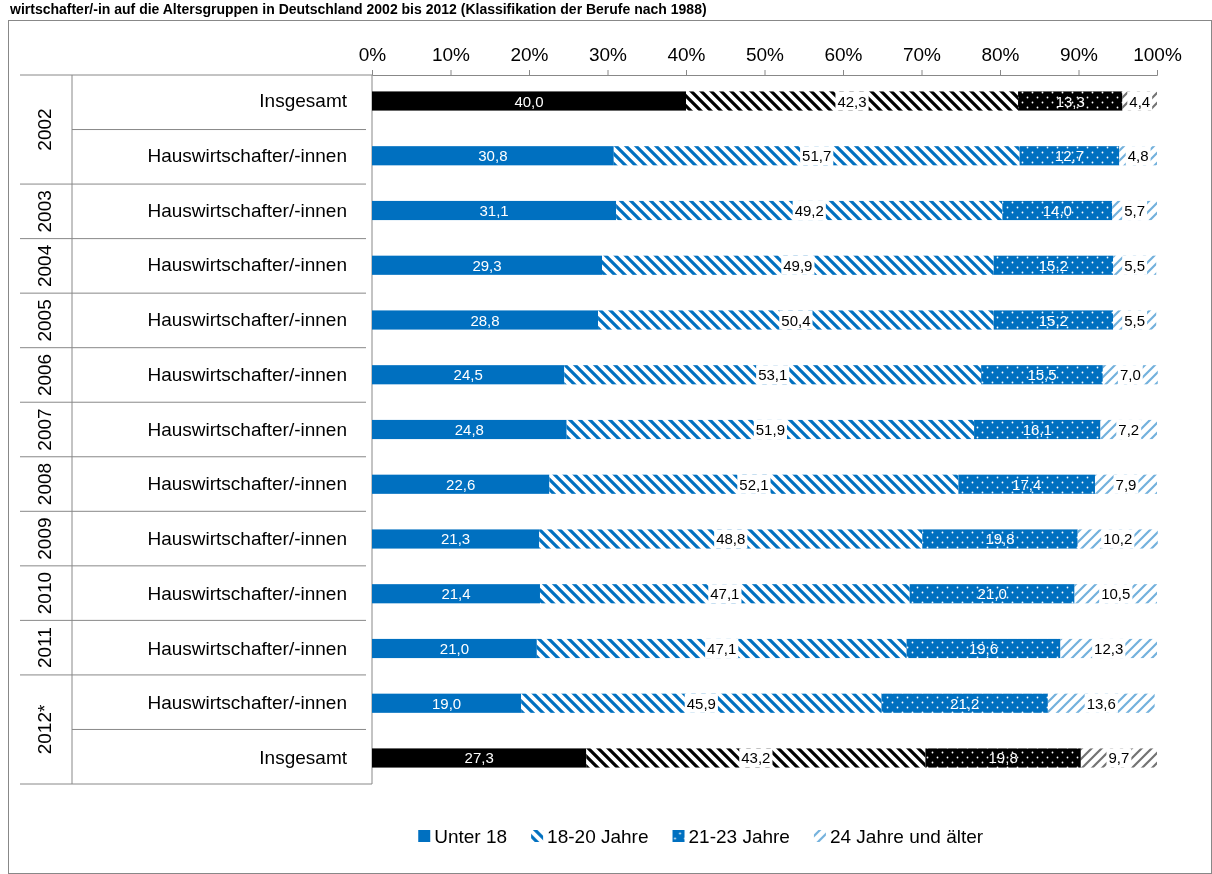 Image resolution: width=1212 pixels, height=874 pixels. I want to click on text: 2008, so click(45, 484).